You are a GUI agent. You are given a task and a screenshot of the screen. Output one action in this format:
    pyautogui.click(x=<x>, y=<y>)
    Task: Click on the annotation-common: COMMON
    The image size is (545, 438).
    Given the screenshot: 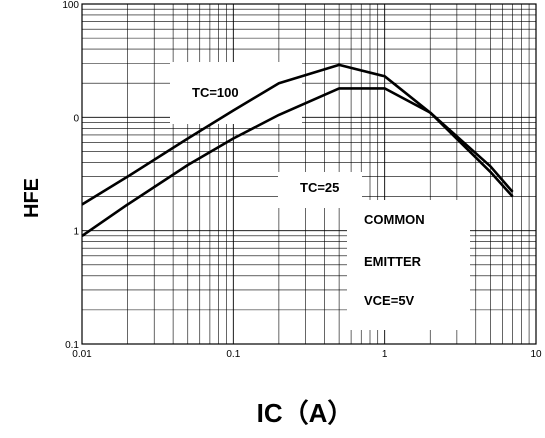 What is the action you would take?
    pyautogui.click(x=394, y=219)
    